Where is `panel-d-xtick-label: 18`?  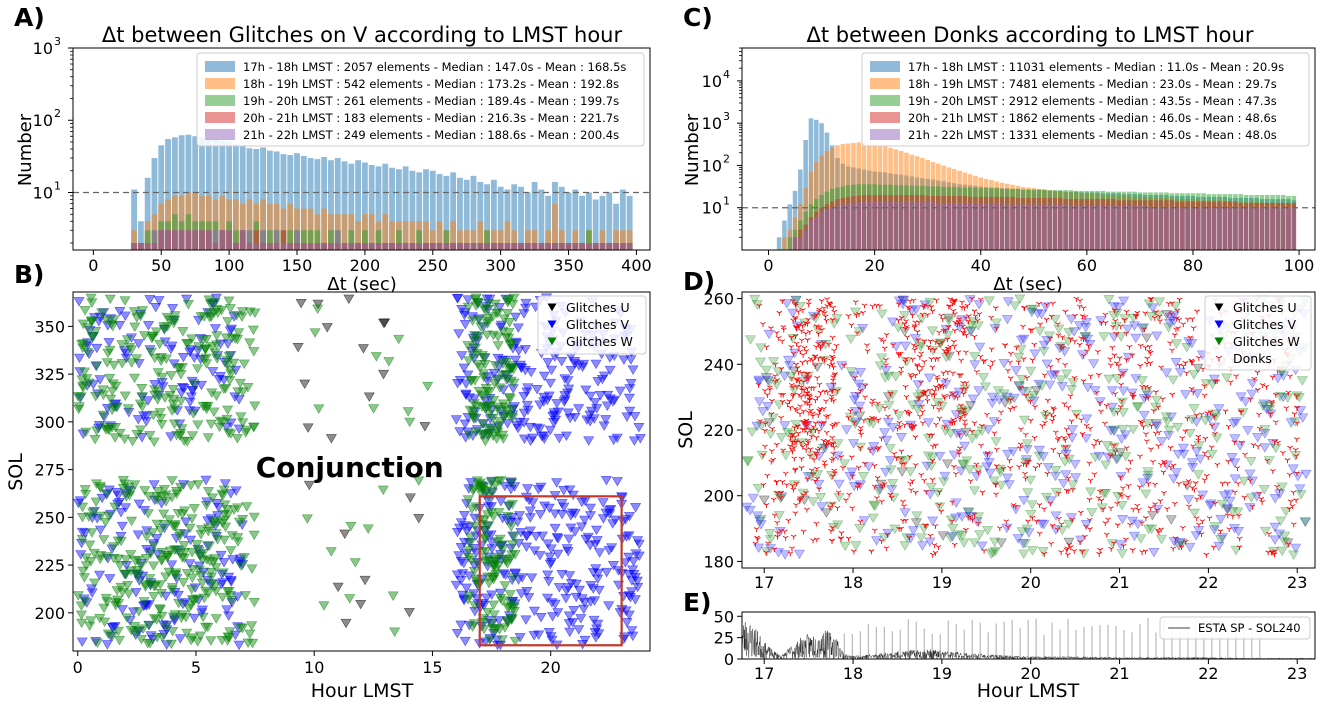 panel-d-xtick-label: 18 is located at coordinates (853, 582).